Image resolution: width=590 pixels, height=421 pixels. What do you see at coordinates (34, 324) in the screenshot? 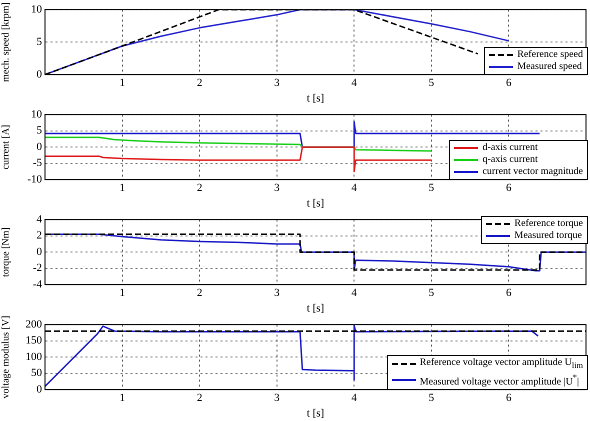
I see `y-tick-label: 200` at bounding box center [34, 324].